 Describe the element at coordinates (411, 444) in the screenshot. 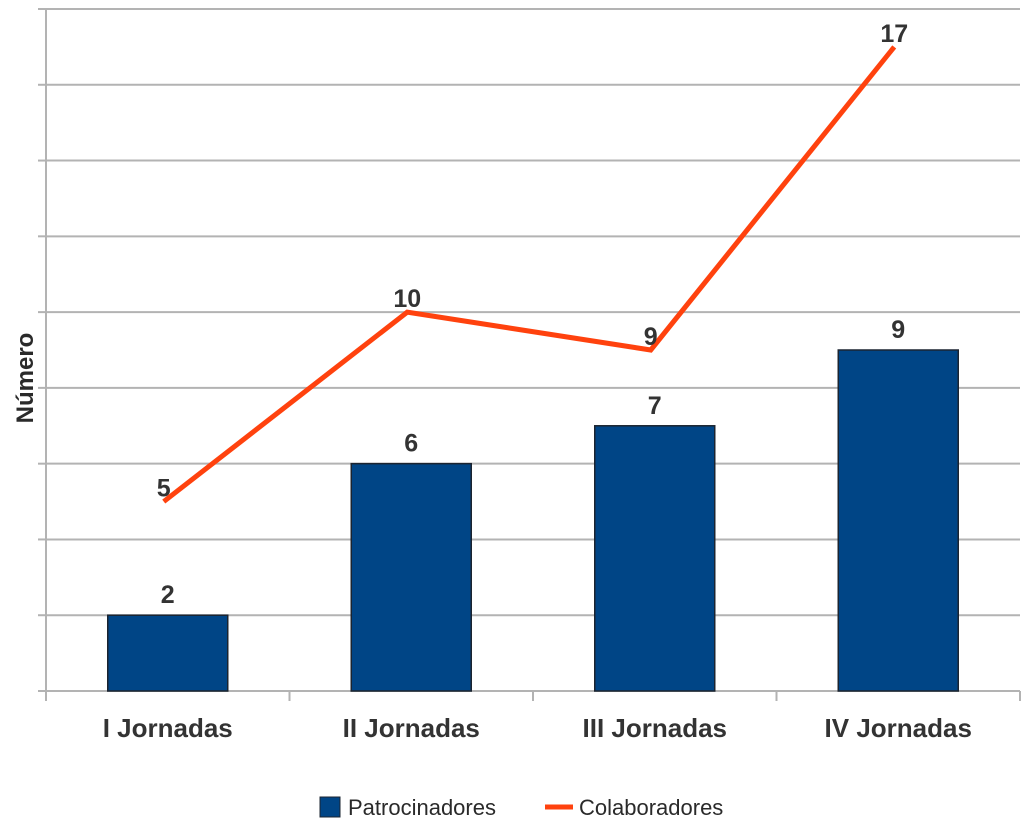

I see `bar-data-label: 6` at that location.